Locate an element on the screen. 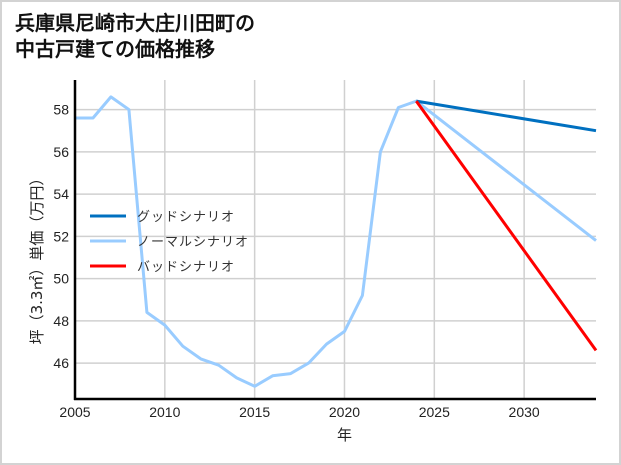  x-tick-label: 2030 is located at coordinates (524, 412).